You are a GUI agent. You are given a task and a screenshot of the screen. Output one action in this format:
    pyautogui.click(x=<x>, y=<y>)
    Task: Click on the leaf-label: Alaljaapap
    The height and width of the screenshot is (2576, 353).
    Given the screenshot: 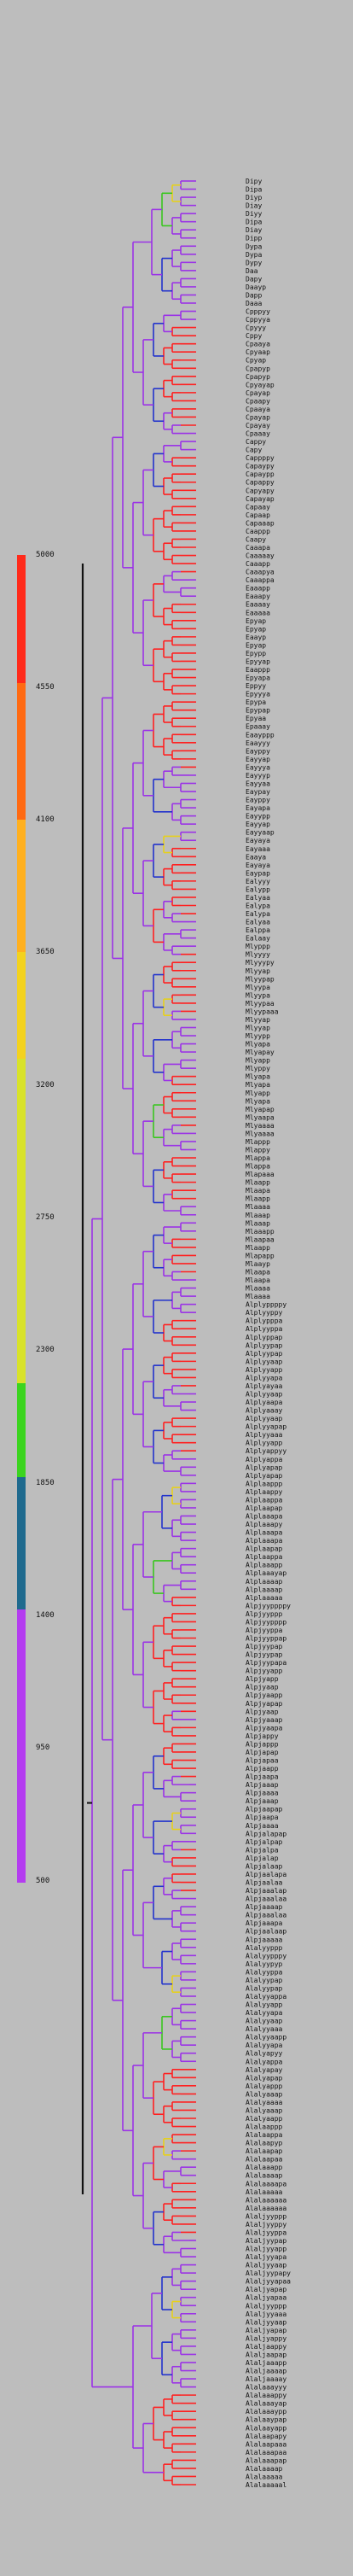 What is the action you would take?
    pyautogui.click(x=266, y=2354)
    